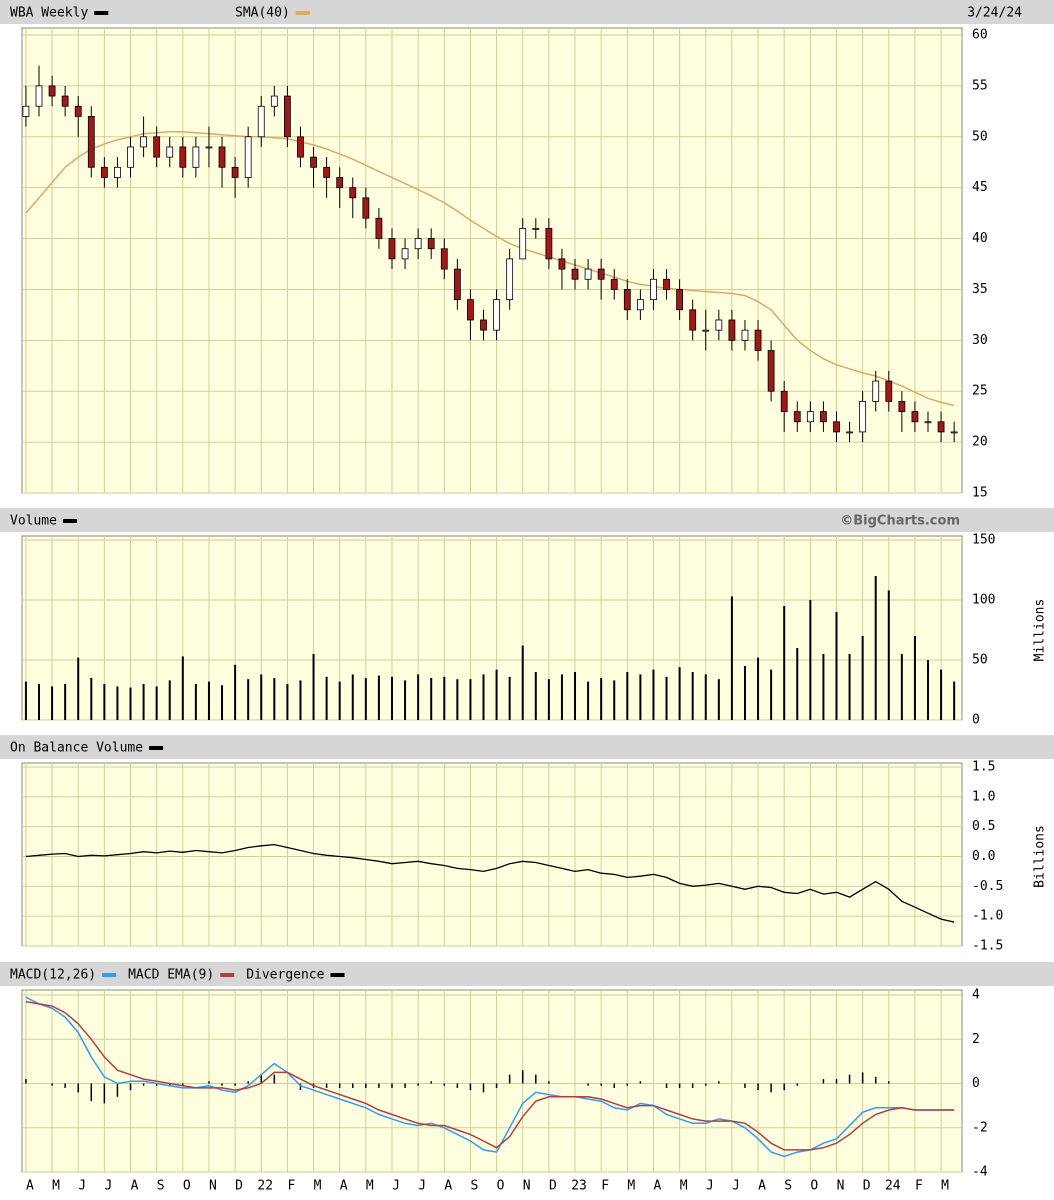  What do you see at coordinates (980, 493) in the screenshot?
I see `y-tick-label: 15` at bounding box center [980, 493].